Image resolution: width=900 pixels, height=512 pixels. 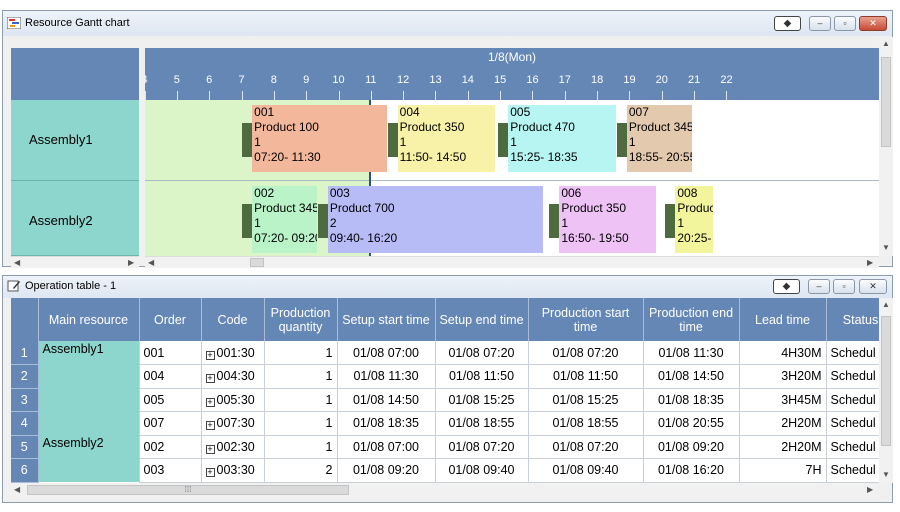 I want to click on production-end-cell: 01/08 16:20, so click(x=691, y=470).